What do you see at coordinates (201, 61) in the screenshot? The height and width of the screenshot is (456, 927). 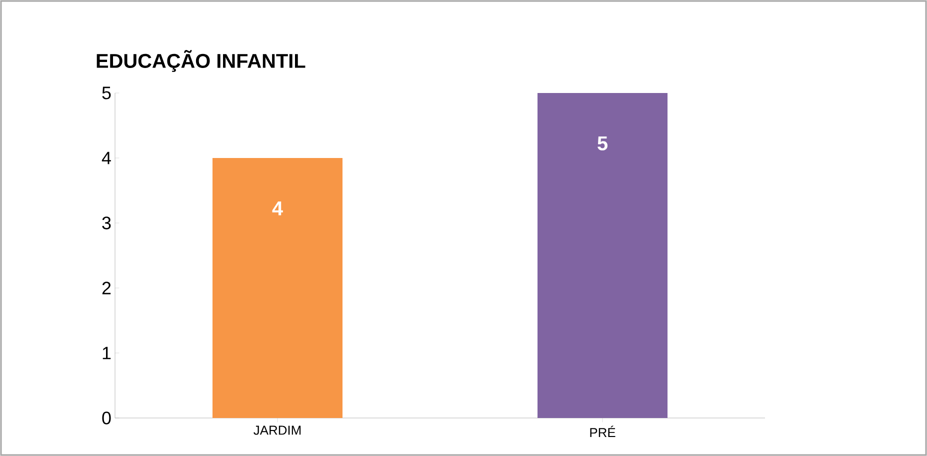 I see `chart-title: EDUCAÇÃO INFANTIL` at bounding box center [201, 61].